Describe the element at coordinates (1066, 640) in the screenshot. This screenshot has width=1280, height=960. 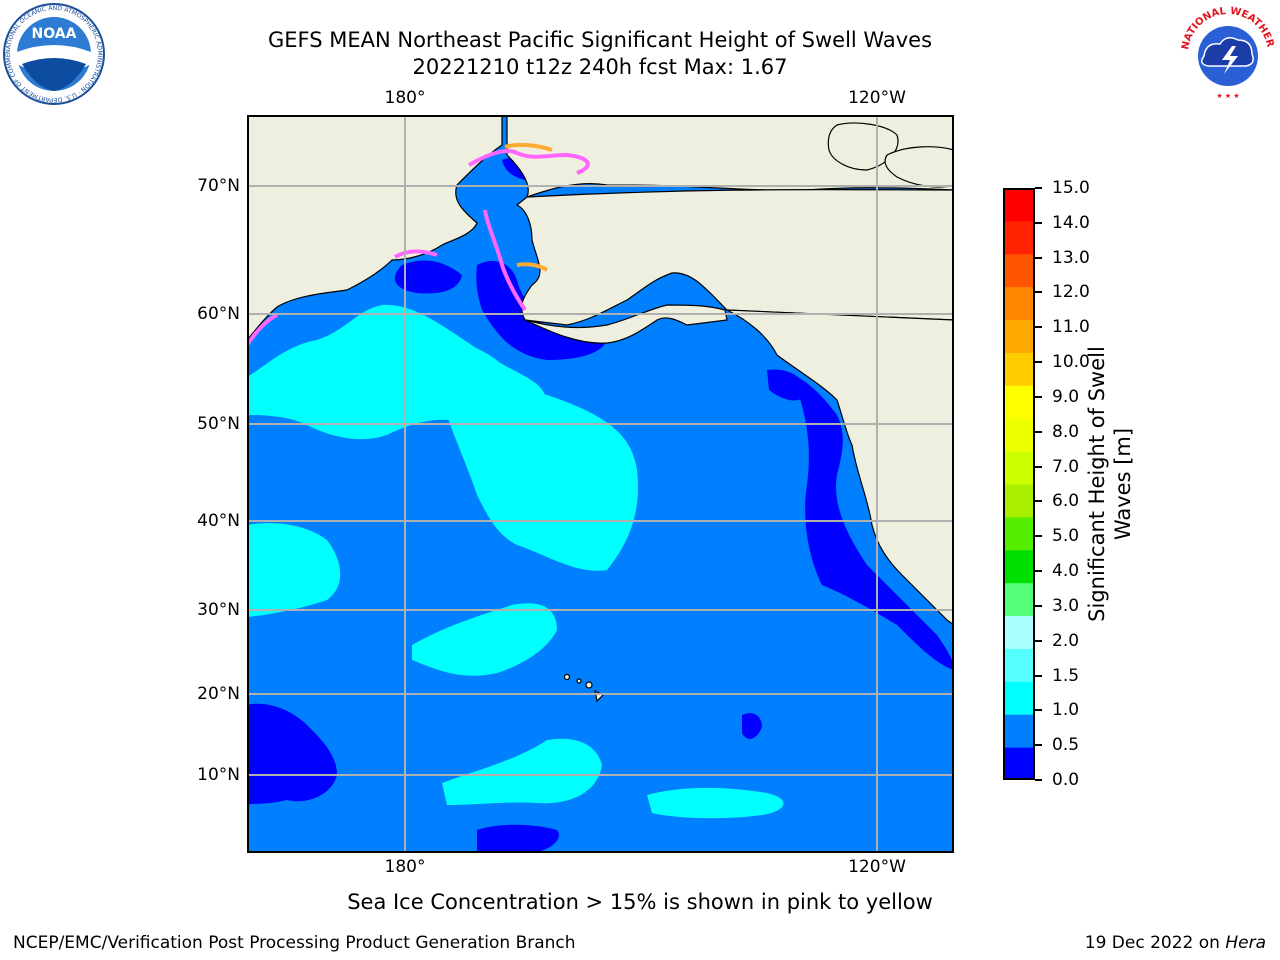
I see `colorbar-tick-label: 2.0` at that location.